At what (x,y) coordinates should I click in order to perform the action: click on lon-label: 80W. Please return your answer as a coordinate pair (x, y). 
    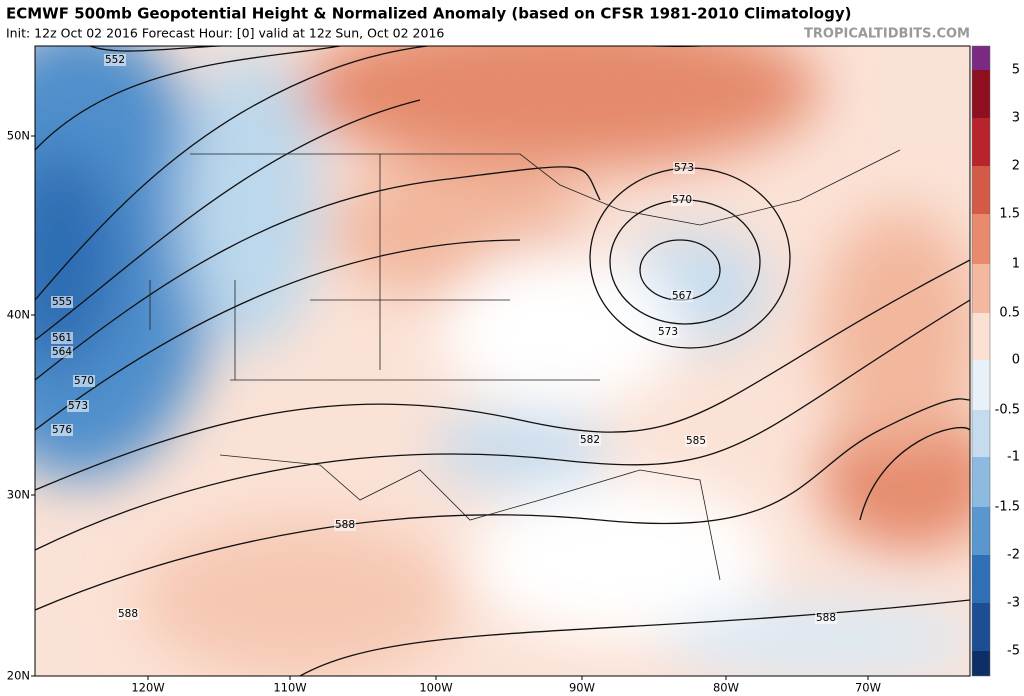
    Looking at the image, I should click on (726, 688).